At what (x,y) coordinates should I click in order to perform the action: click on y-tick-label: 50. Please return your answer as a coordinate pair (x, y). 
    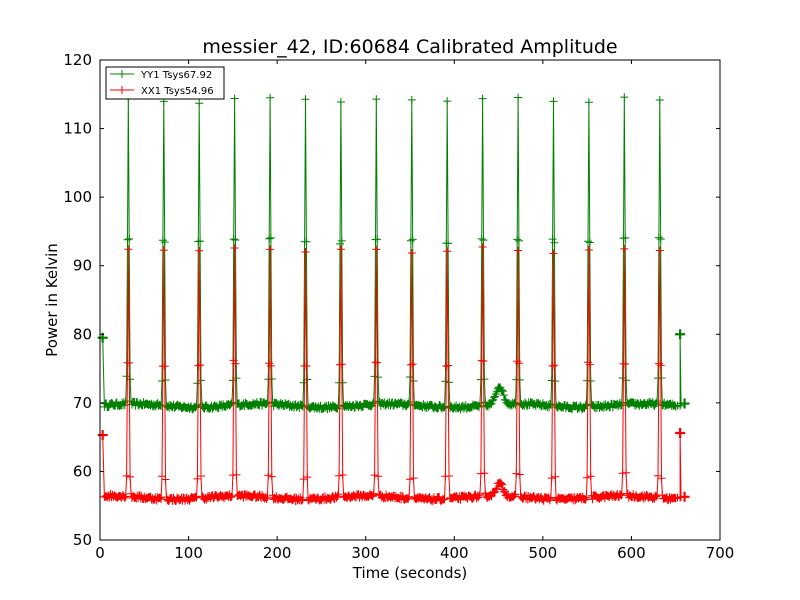
    Looking at the image, I should click on (82, 540).